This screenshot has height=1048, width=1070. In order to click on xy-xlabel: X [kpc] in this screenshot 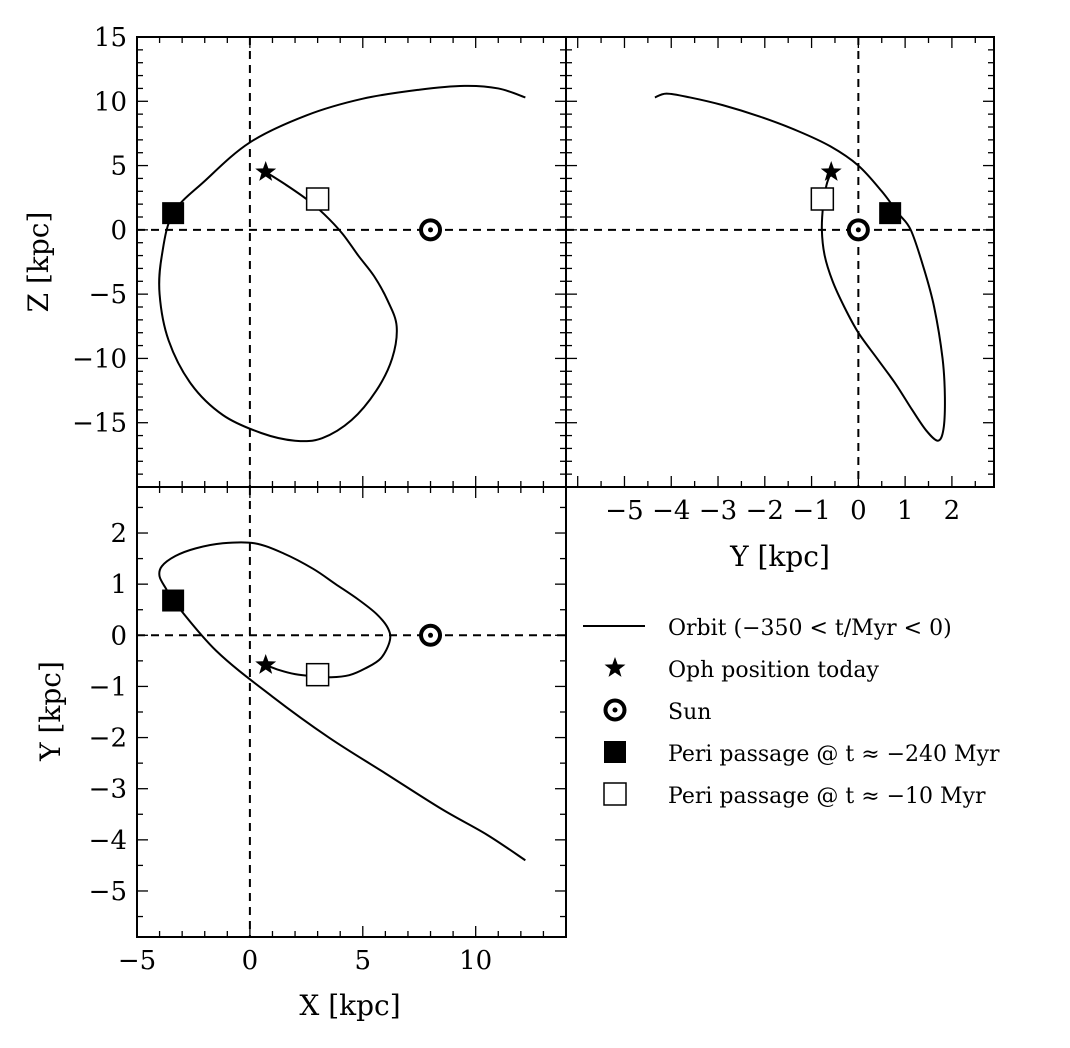, I will do `click(349, 1005)`.